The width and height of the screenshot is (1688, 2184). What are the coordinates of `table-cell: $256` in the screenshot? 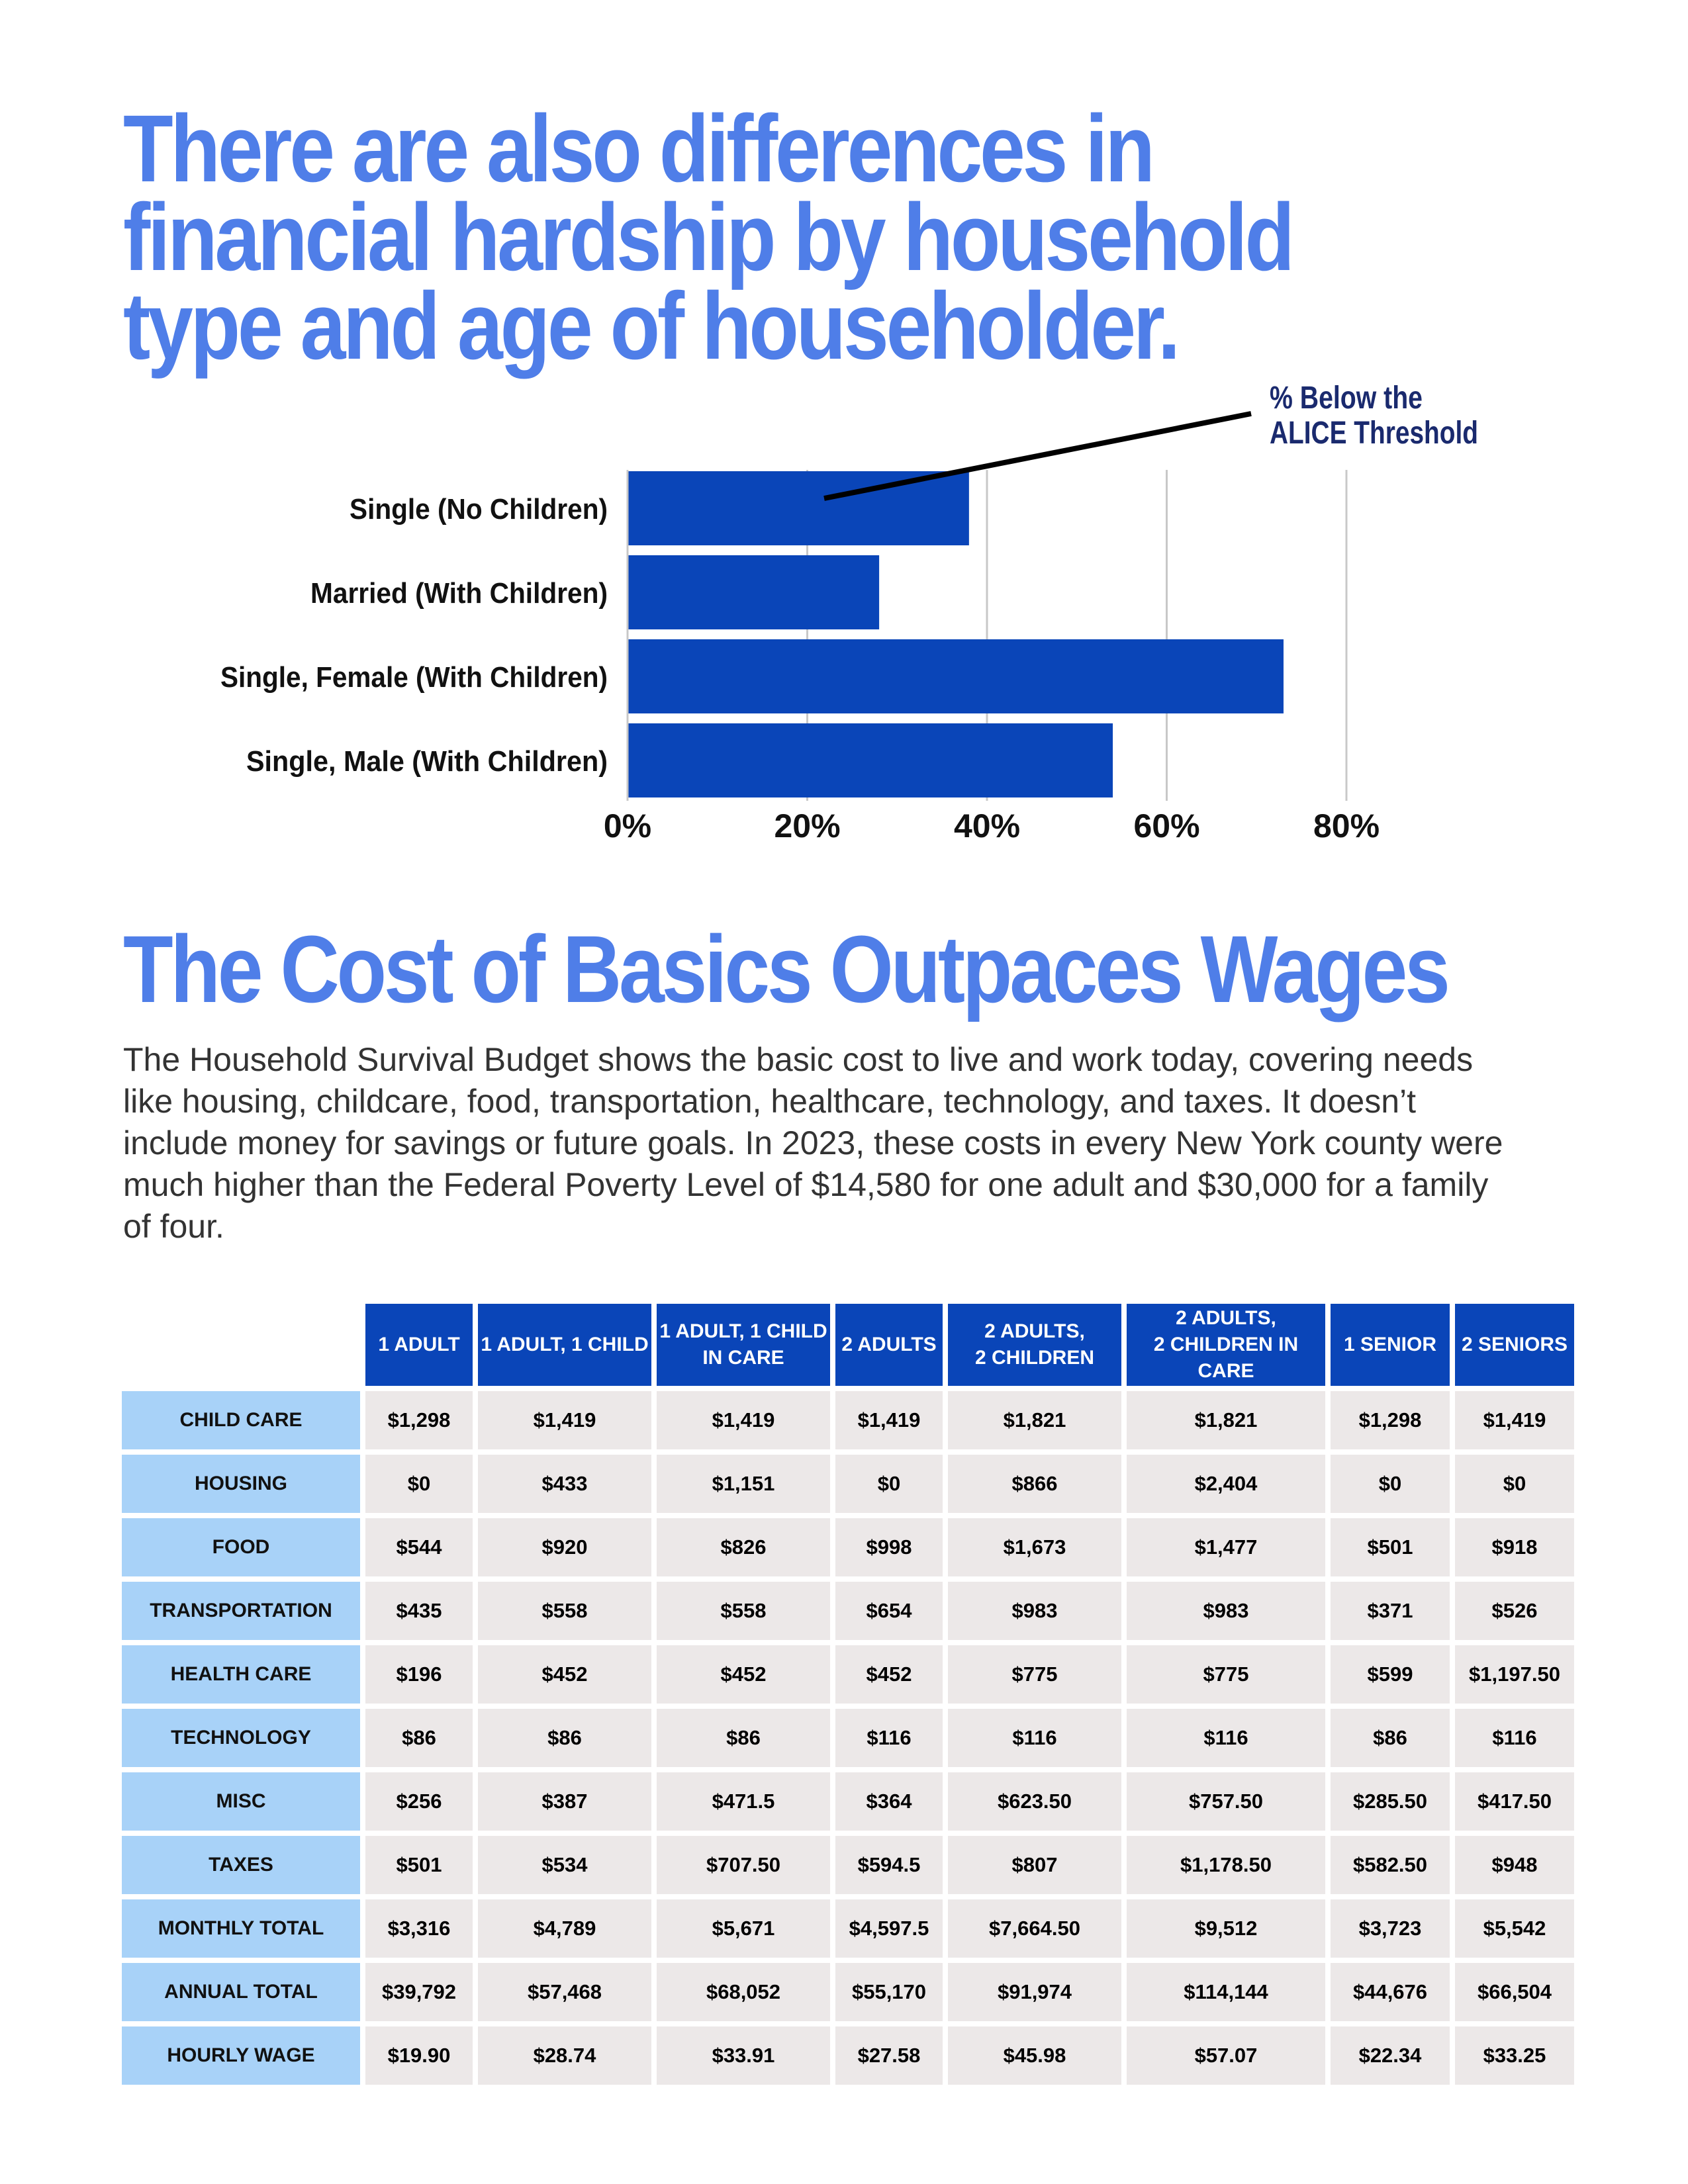 It's located at (419, 1801).